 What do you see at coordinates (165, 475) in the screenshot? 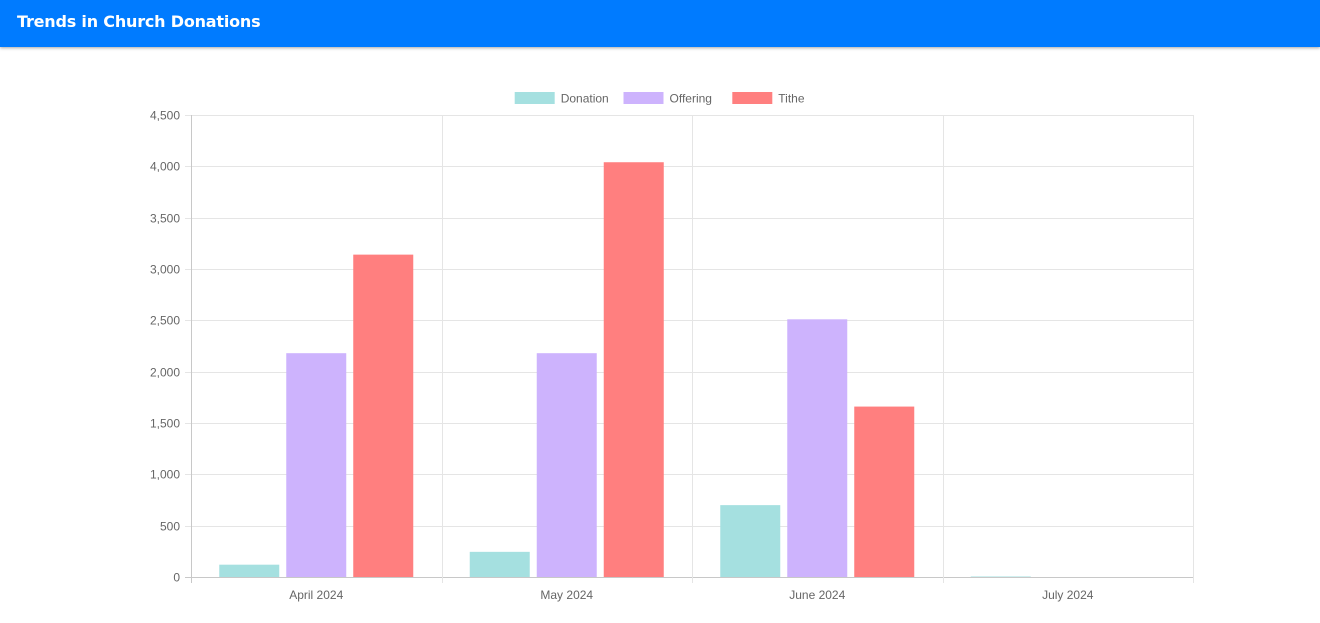
I see `y-tick-label: 1,000` at bounding box center [165, 475].